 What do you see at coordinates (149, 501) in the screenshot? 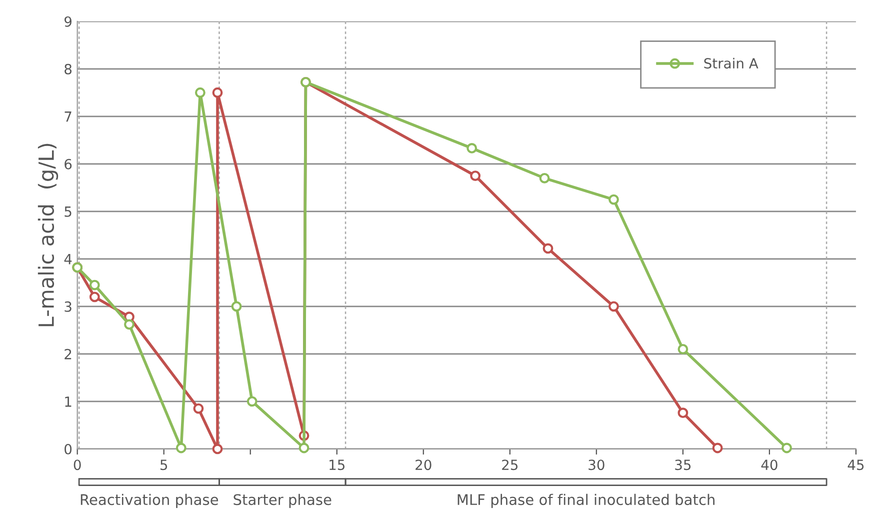
I see `text: Reactivation phase` at bounding box center [149, 501].